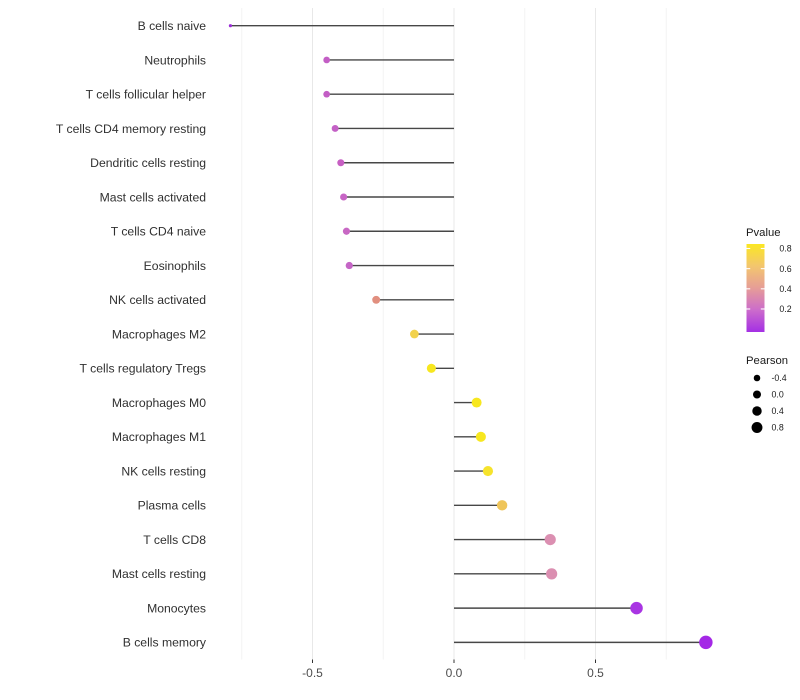  I want to click on pearson-legend-label: 0.8, so click(778, 428).